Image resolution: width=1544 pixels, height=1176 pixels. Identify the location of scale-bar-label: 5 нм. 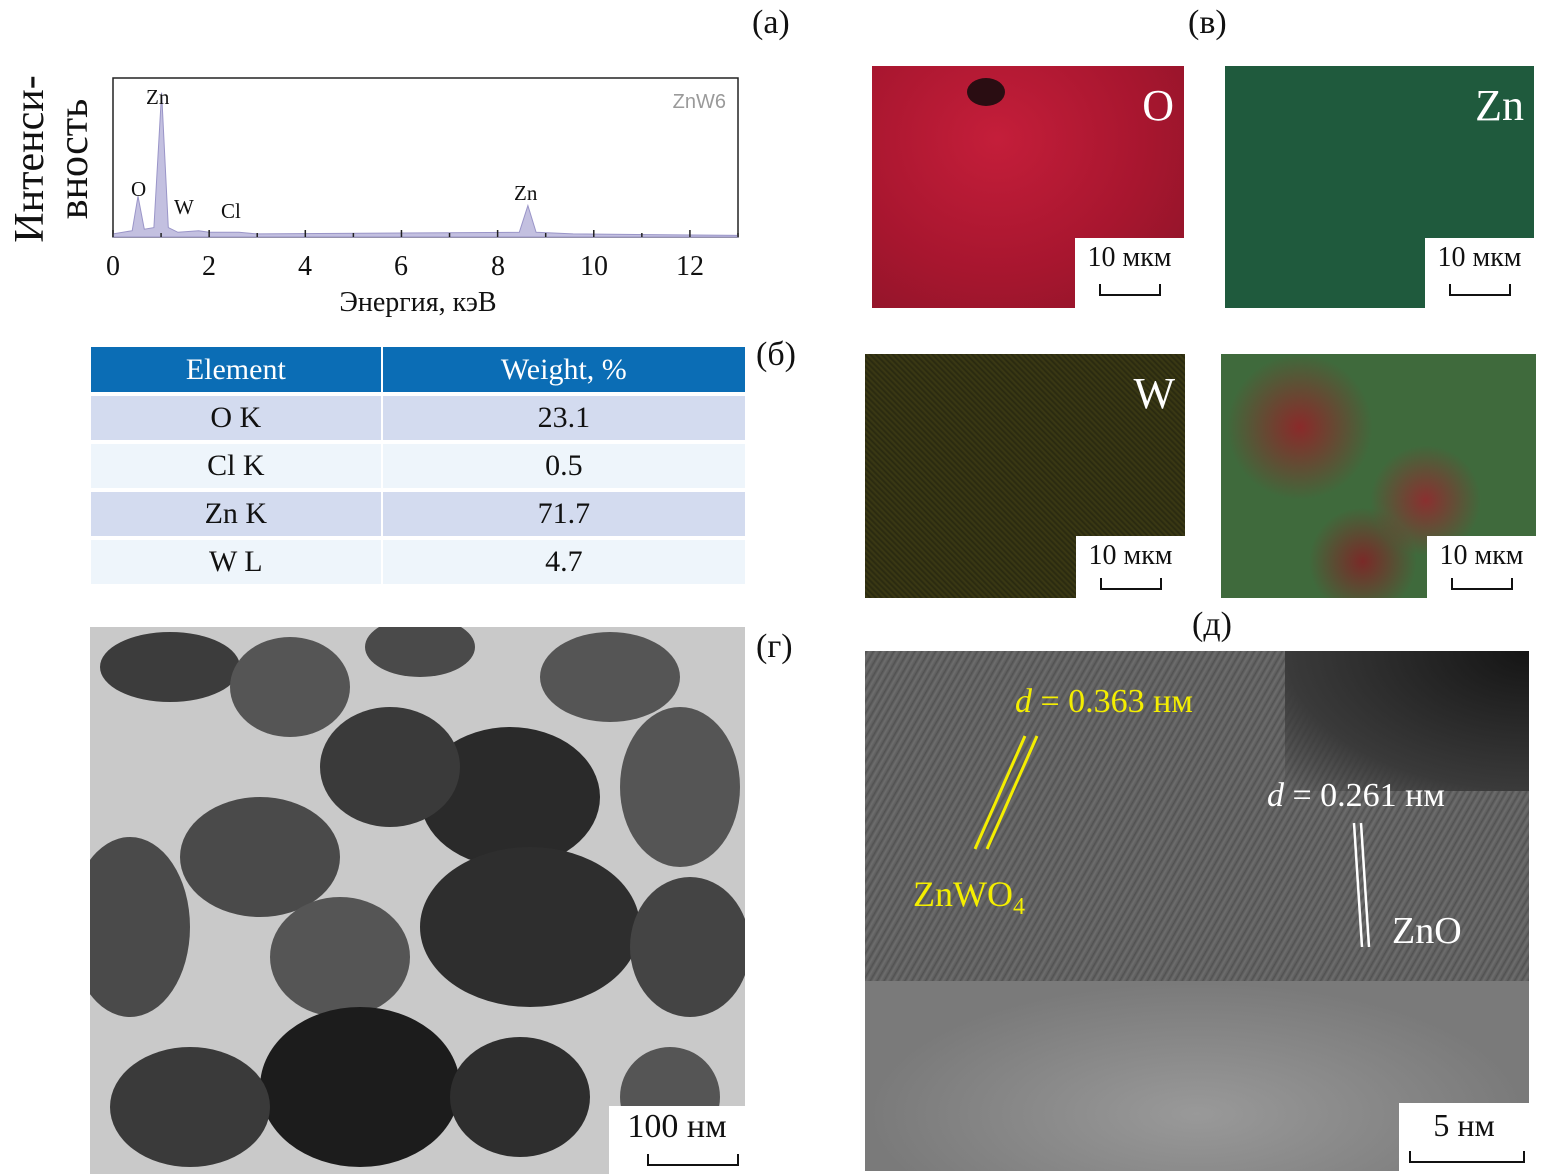
(1464, 1125).